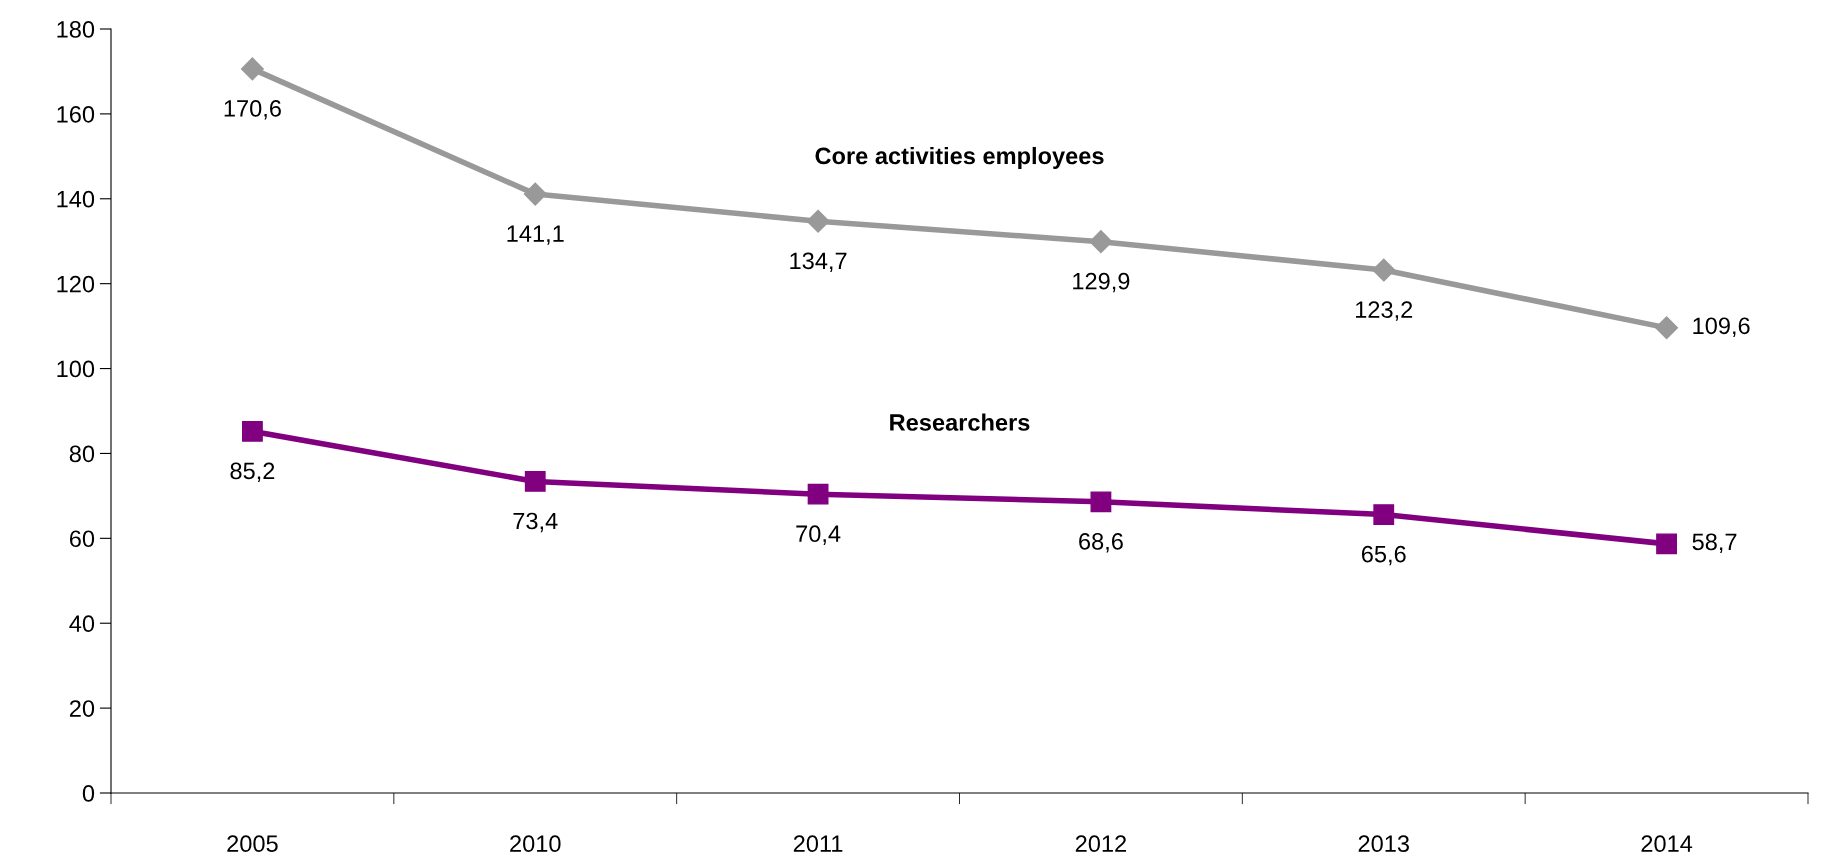  Describe the element at coordinates (535, 522) in the screenshot. I see `data-label: 73,4` at that location.